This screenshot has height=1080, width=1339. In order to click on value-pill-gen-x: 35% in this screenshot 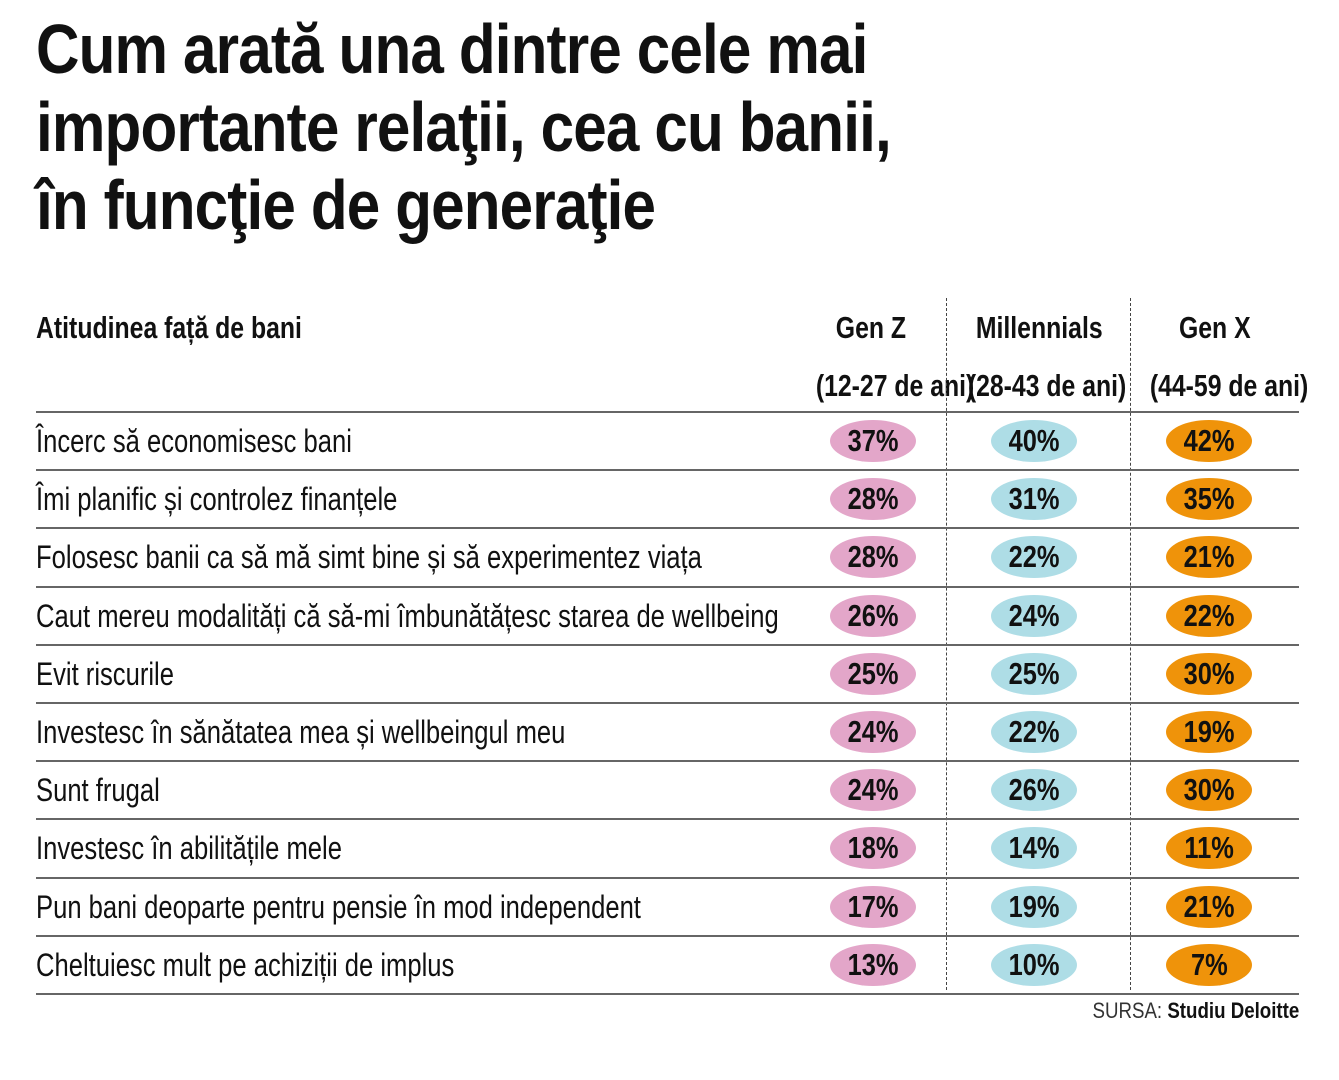, I will do `click(1209, 499)`.